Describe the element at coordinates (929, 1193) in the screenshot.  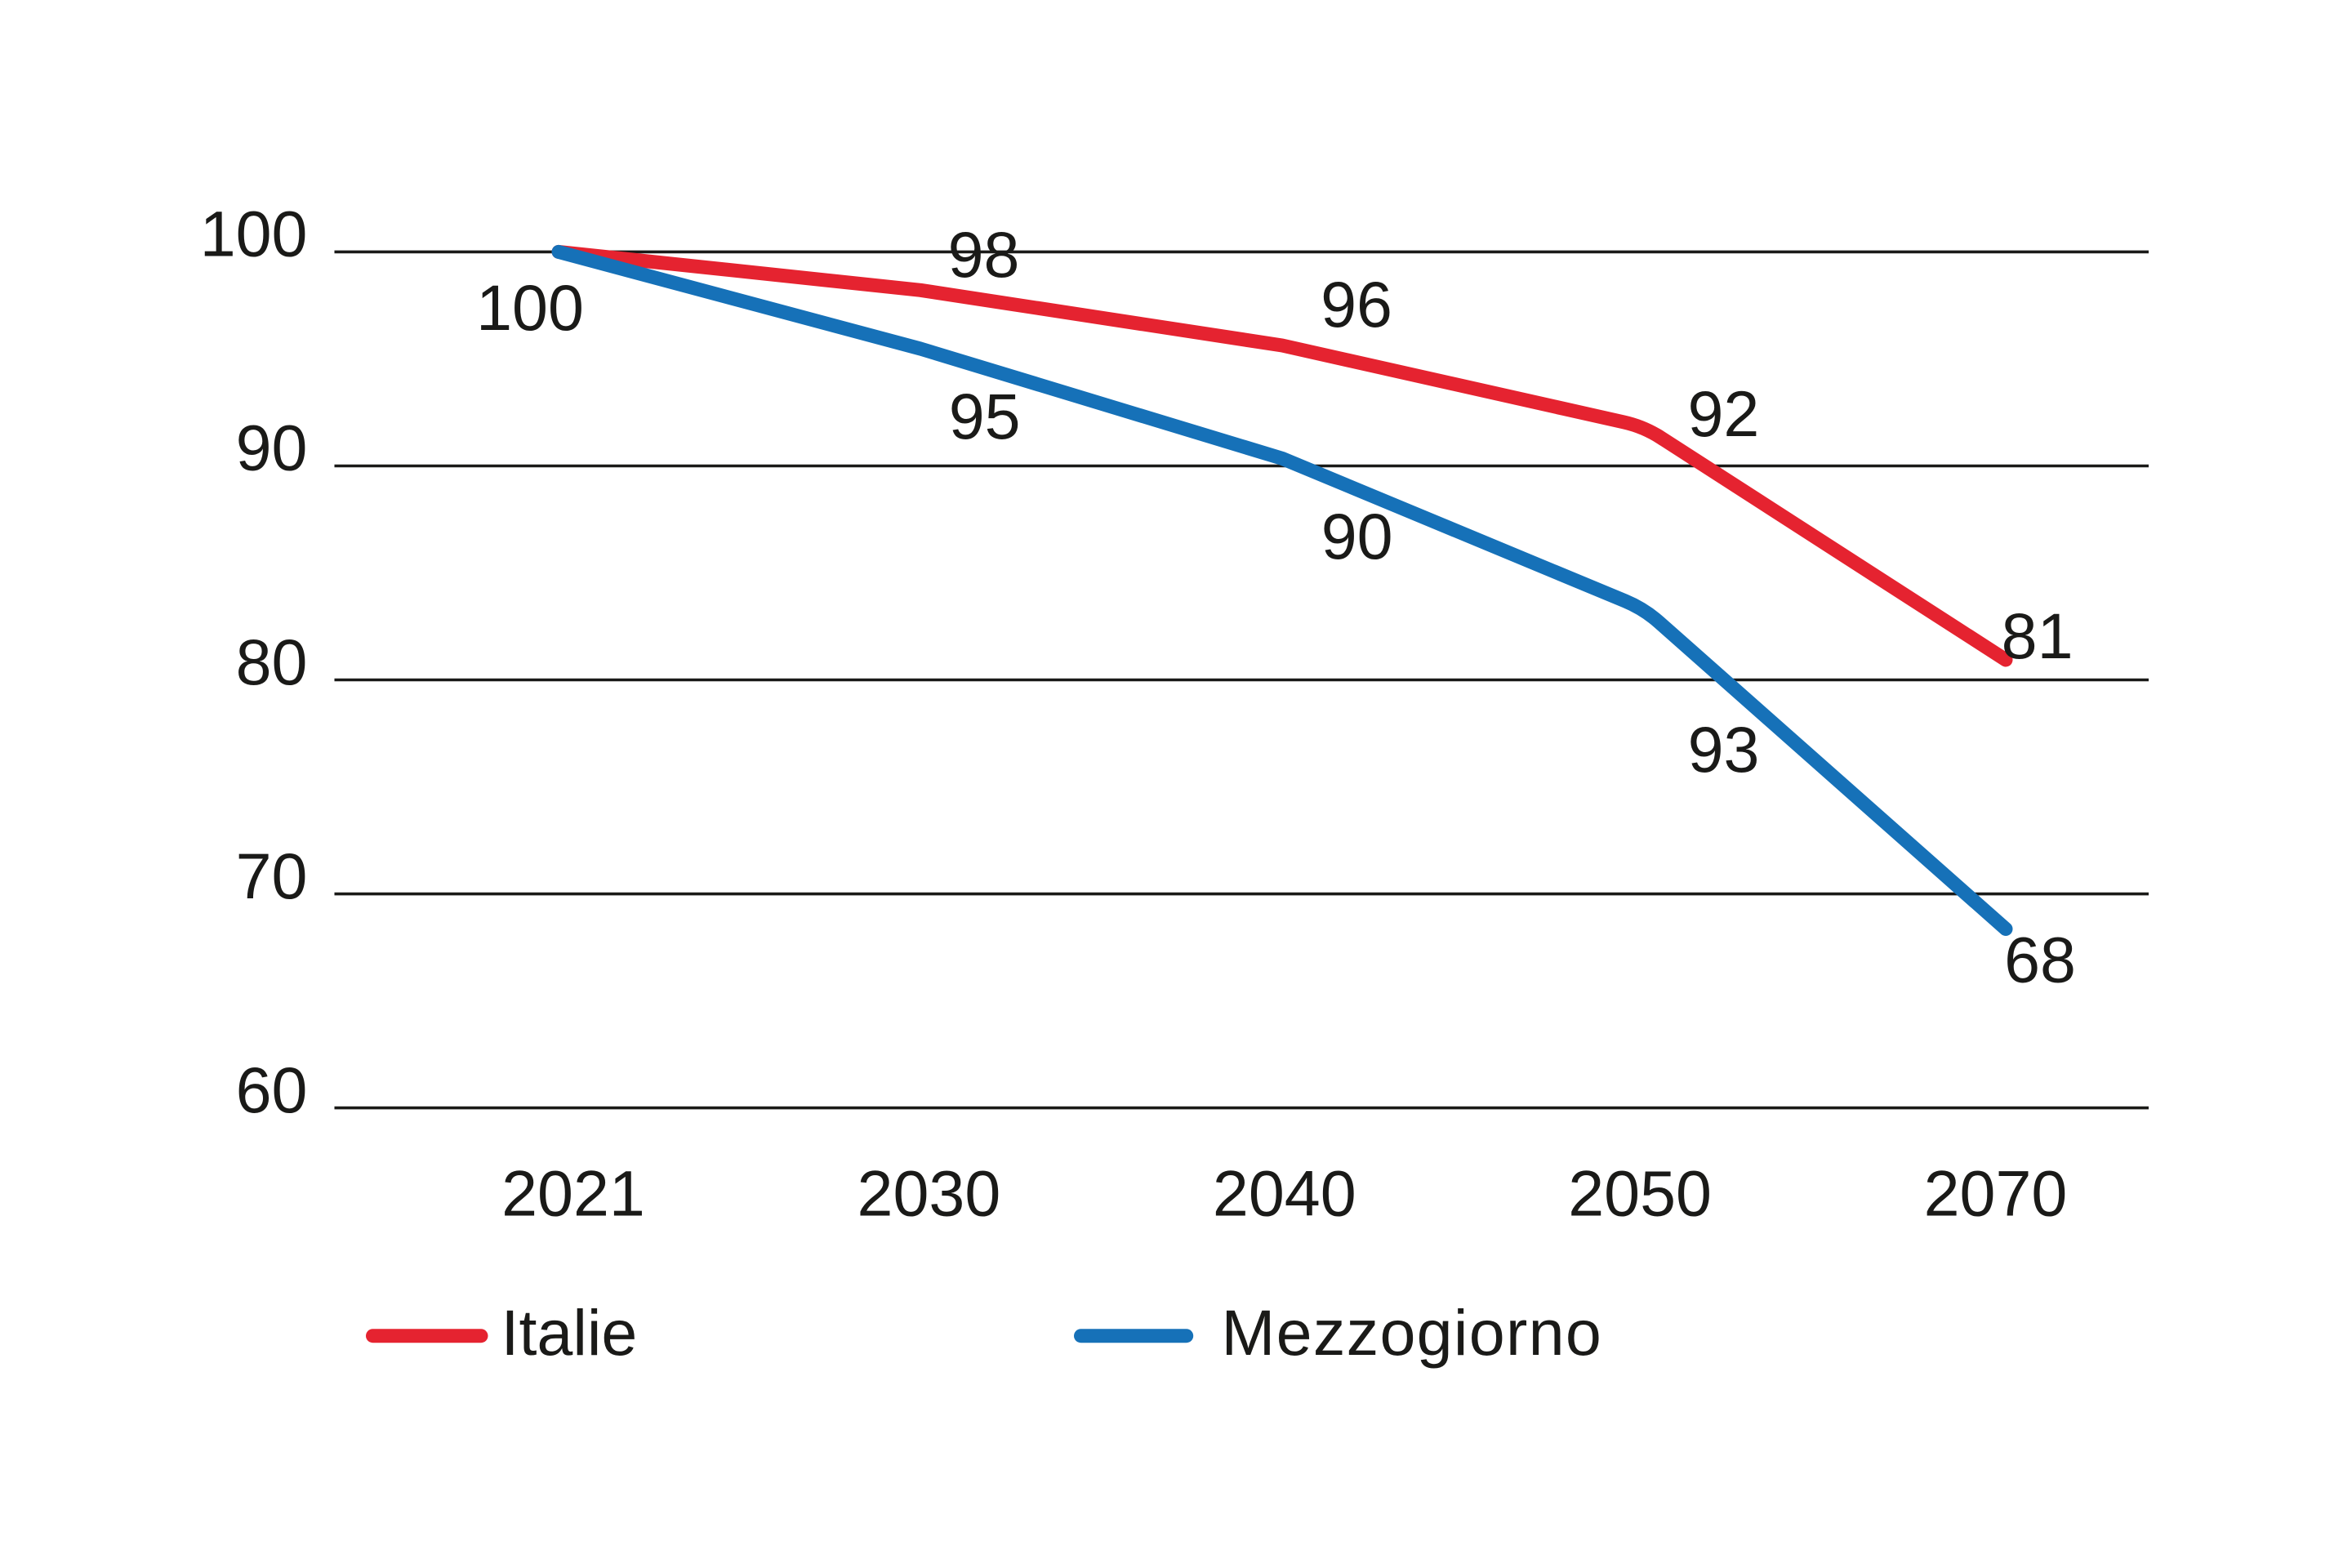
I see `svg-text: 2030` at that location.